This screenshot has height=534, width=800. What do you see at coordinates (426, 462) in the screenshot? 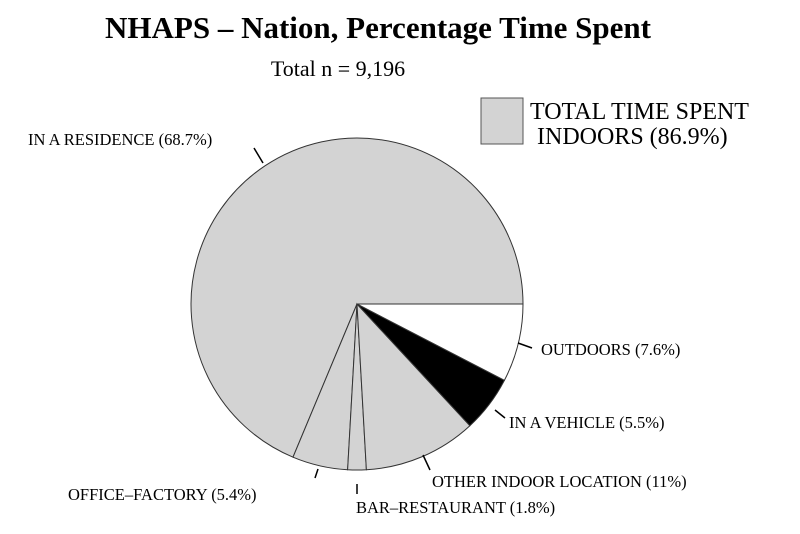
I see `leader-line-other-indoor` at bounding box center [426, 462].